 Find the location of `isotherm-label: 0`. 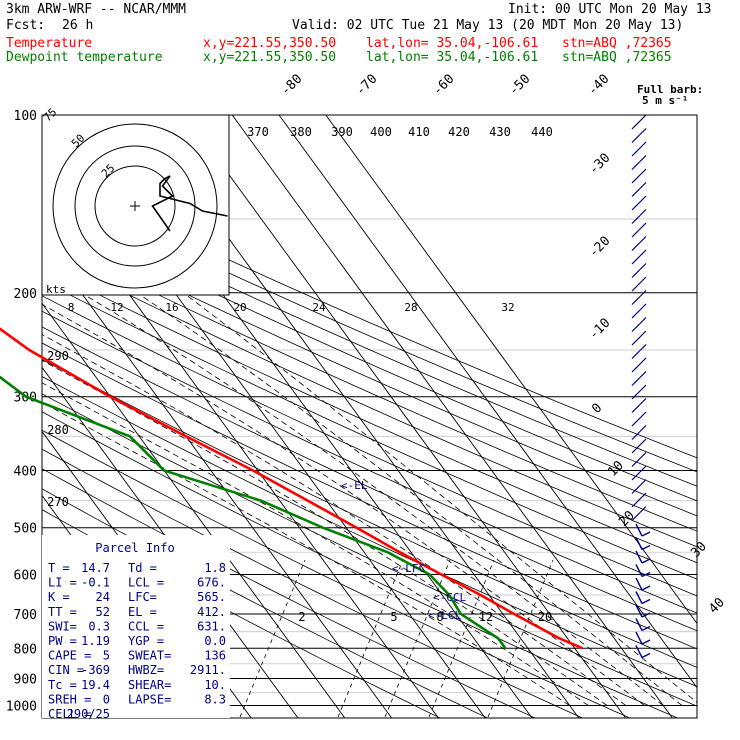

isotherm-label: 0 is located at coordinates (597, 409).